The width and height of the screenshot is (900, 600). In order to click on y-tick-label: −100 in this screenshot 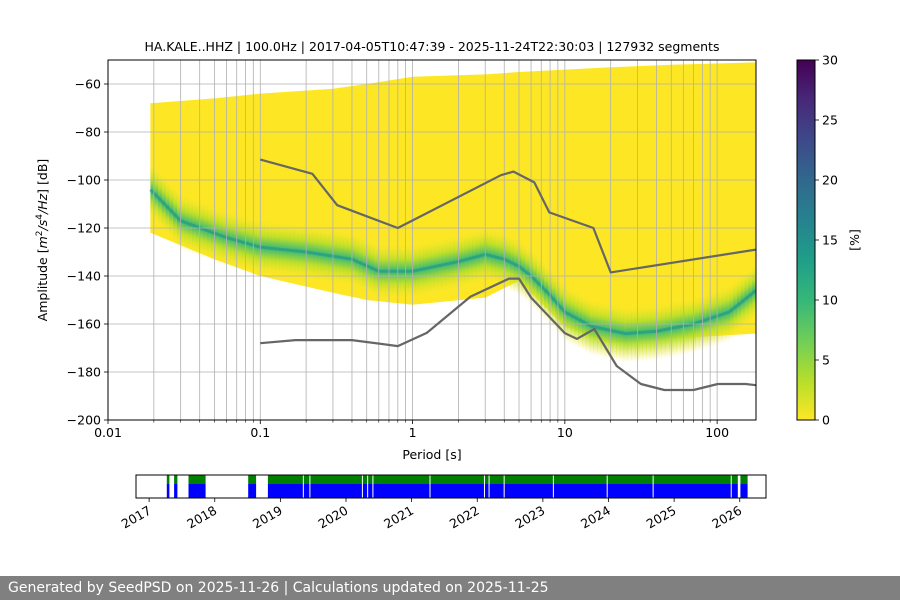, I will do `click(84, 180)`.